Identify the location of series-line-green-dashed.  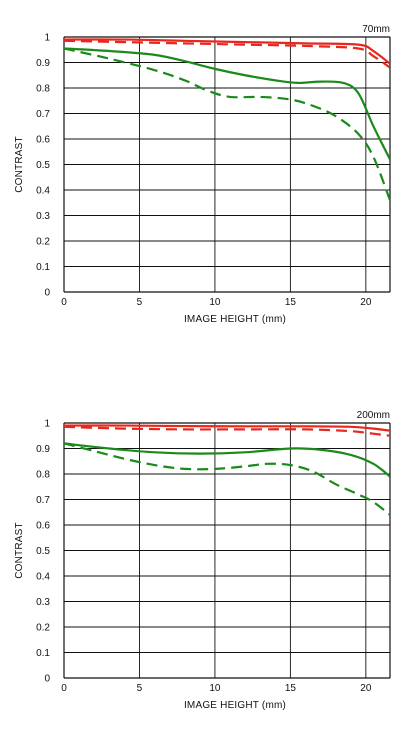
(227, 479).